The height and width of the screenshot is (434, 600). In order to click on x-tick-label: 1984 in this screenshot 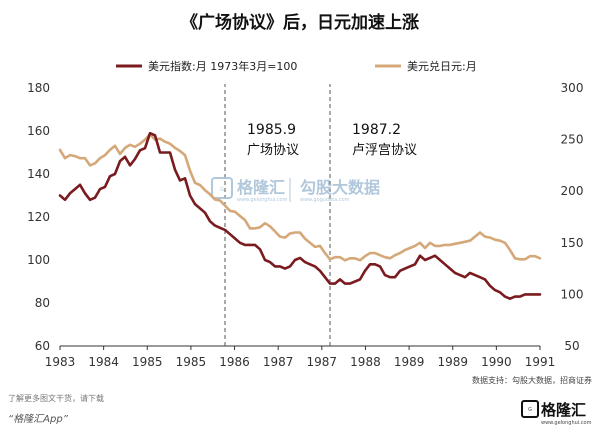, I will do `click(103, 362)`.